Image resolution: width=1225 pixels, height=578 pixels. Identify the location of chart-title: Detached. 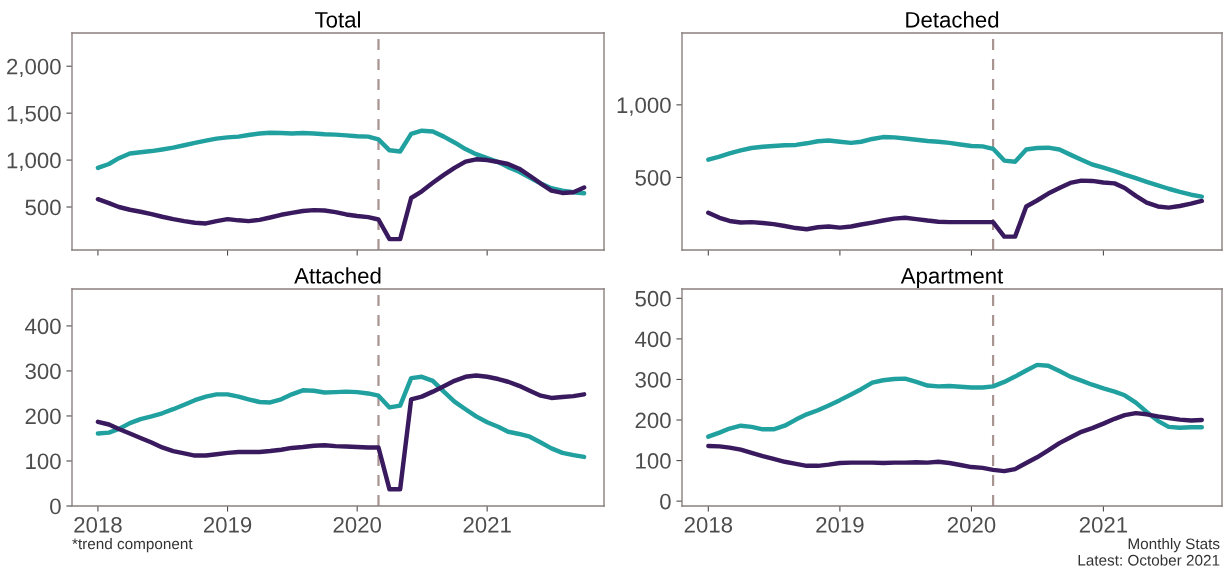
(952, 19).